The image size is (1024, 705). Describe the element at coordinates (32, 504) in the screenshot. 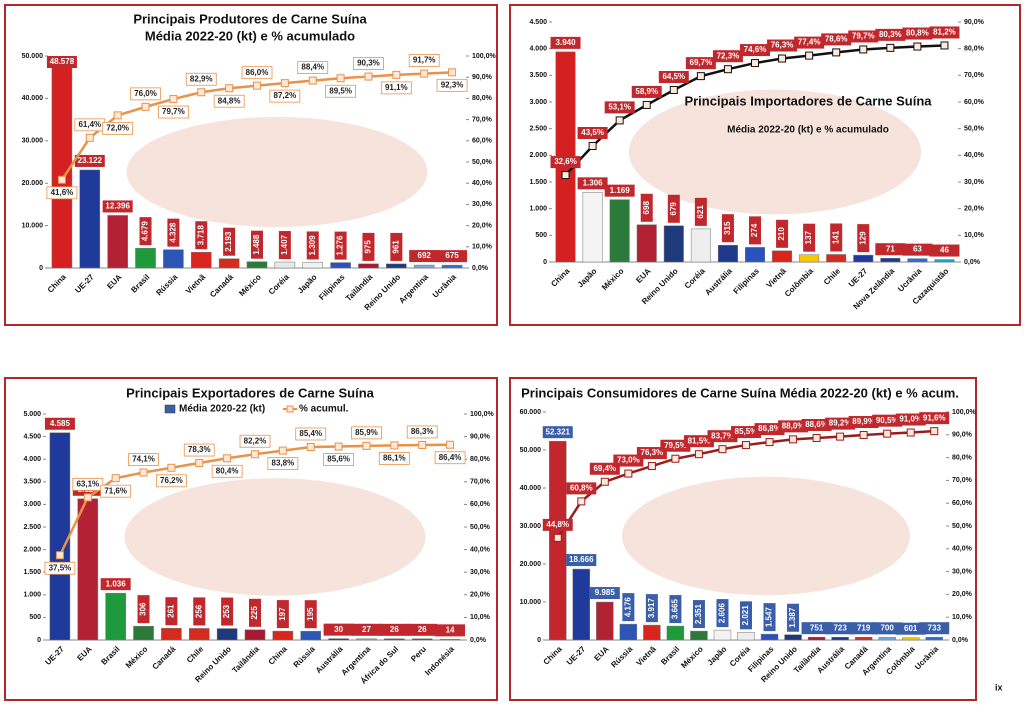

I see `y-tick-label: 3.000` at that location.